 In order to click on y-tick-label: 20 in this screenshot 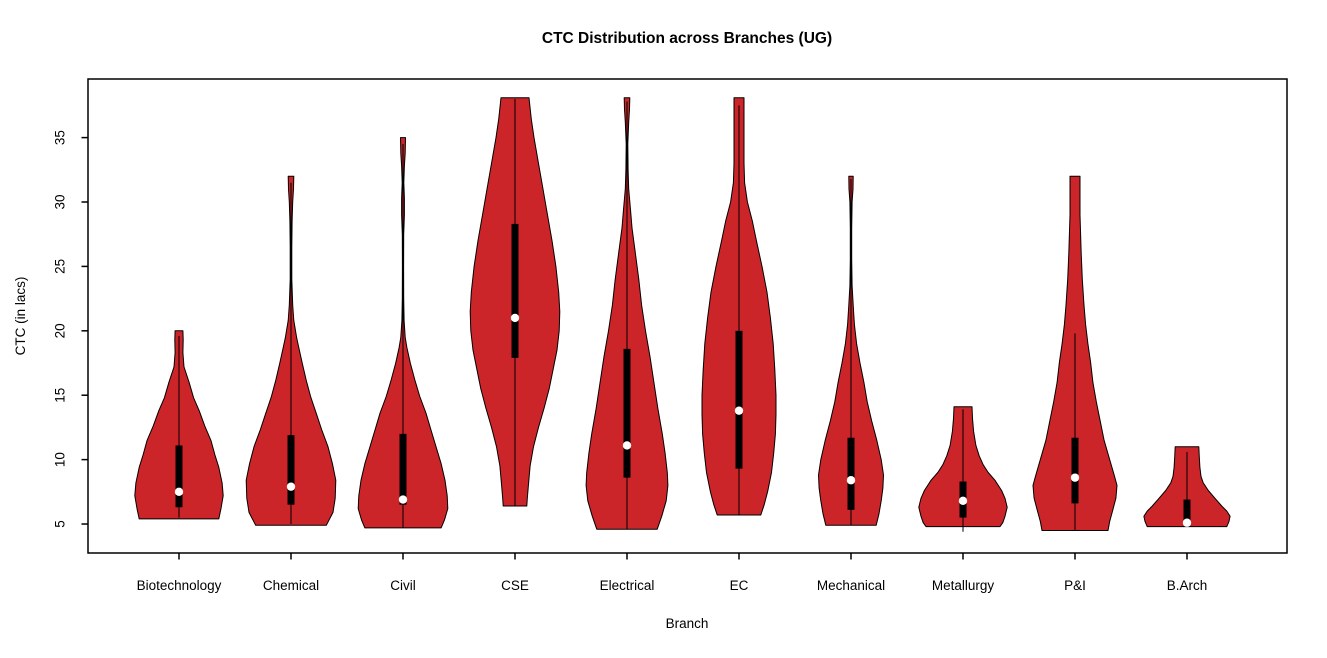, I will do `click(60, 330)`.